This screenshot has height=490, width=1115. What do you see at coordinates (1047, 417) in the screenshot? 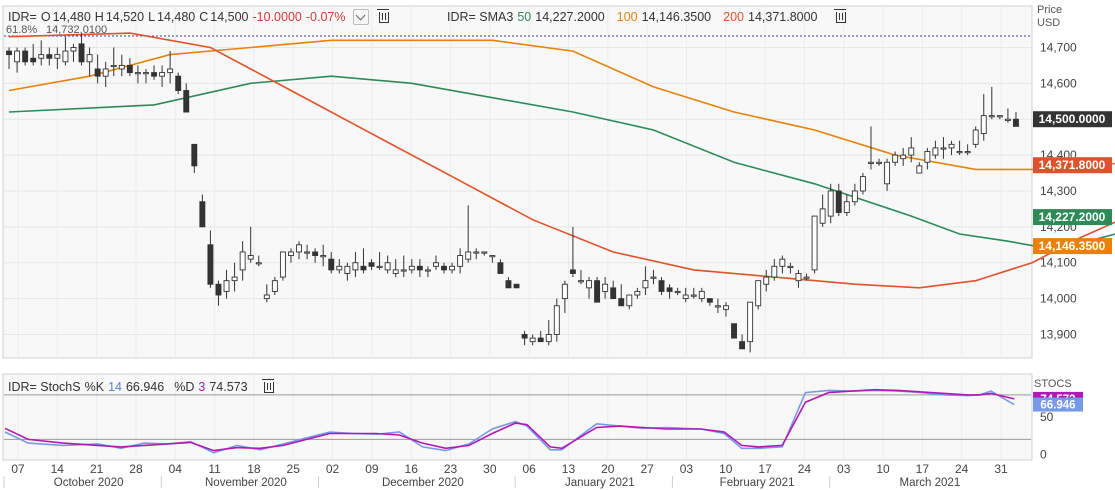
I see `stoch-tick-label: 50` at bounding box center [1047, 417].